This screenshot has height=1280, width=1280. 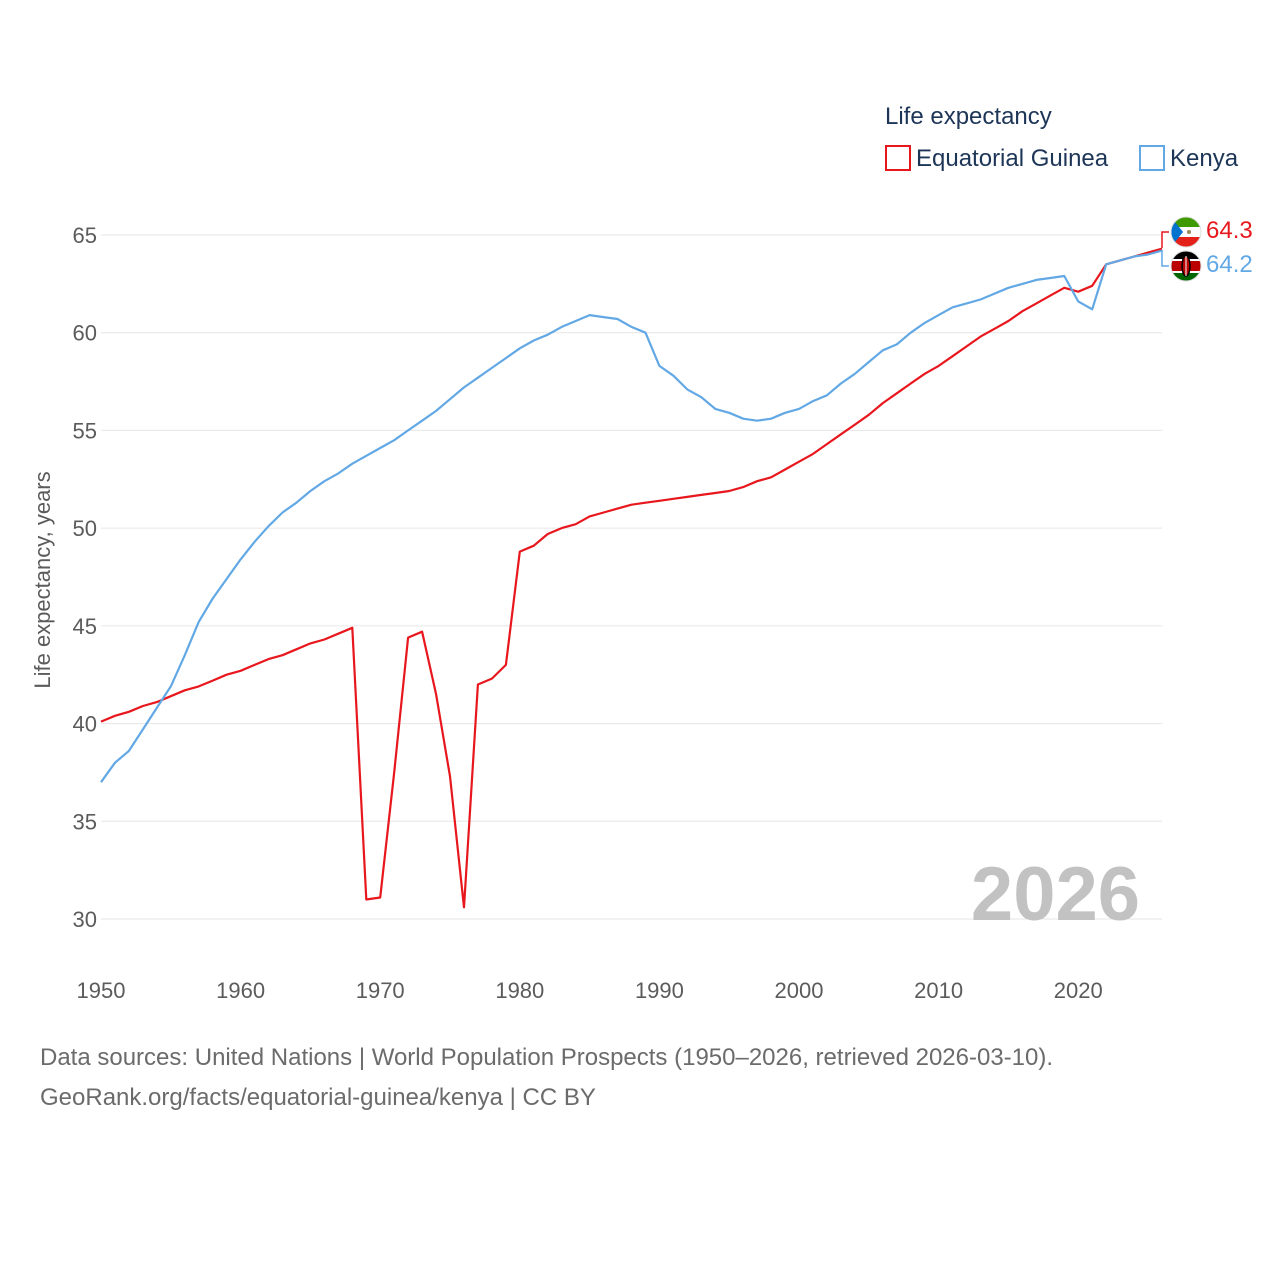 What do you see at coordinates (519, 990) in the screenshot?
I see `x-tick-label: 1980` at bounding box center [519, 990].